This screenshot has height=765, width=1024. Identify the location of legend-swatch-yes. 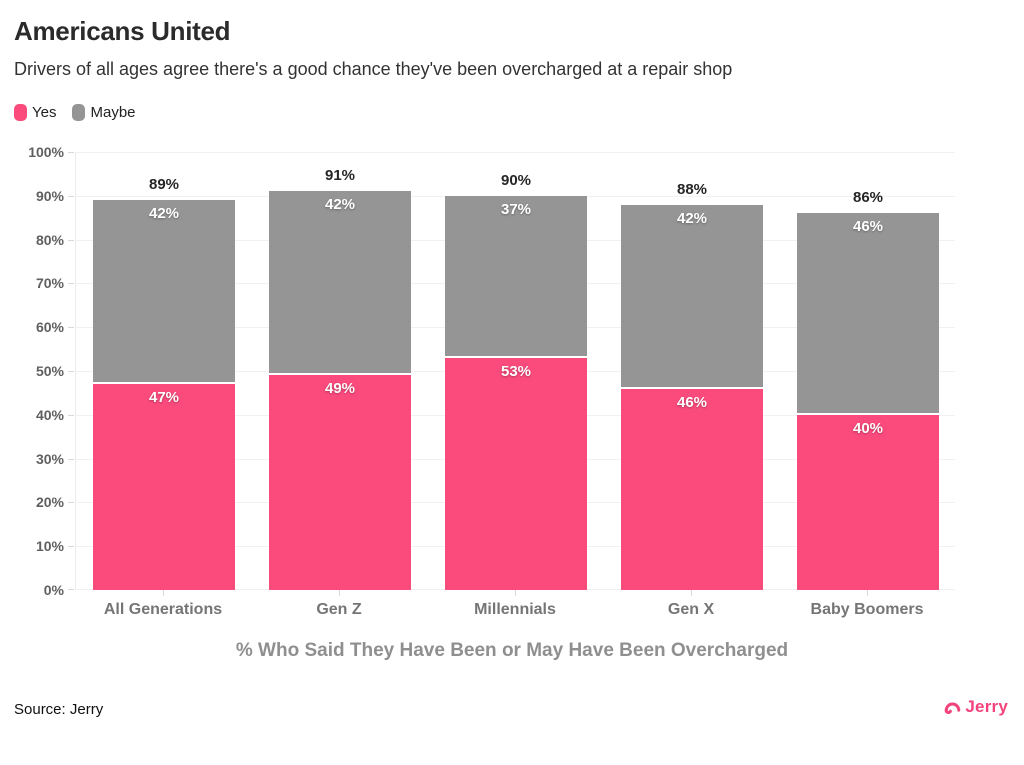
(20, 112).